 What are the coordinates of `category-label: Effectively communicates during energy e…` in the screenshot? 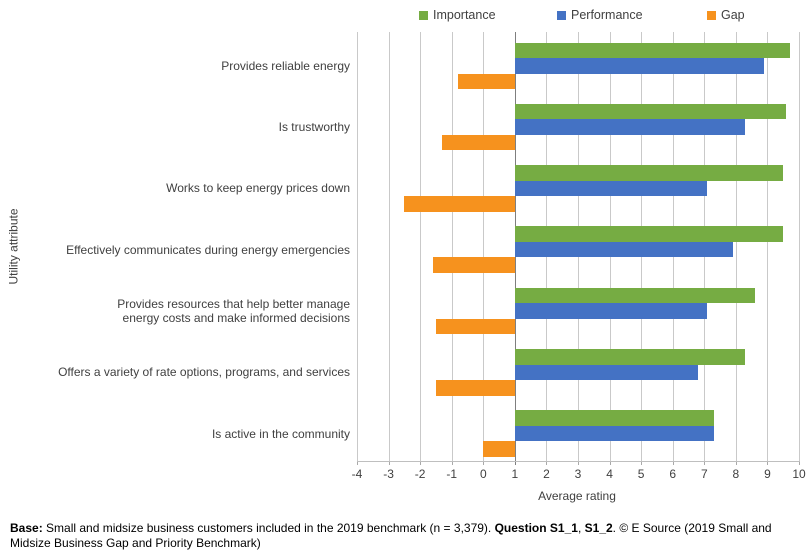 It's located at (208, 249).